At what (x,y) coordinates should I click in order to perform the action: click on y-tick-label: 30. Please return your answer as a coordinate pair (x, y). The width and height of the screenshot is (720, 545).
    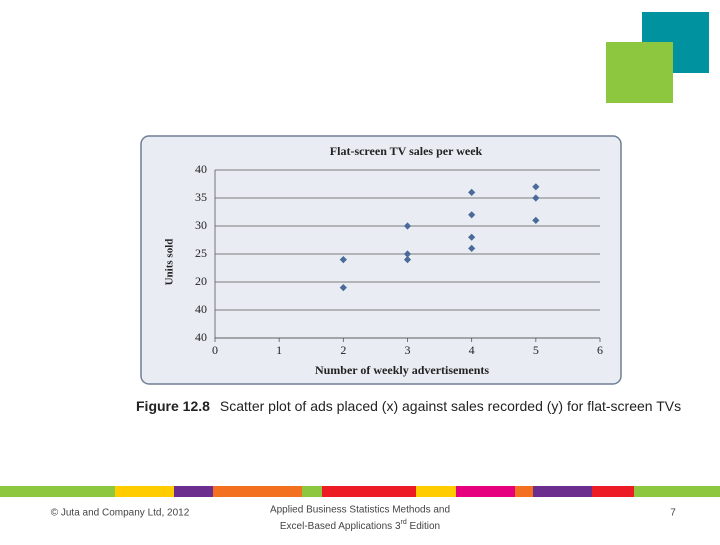
    Looking at the image, I should click on (201, 225).